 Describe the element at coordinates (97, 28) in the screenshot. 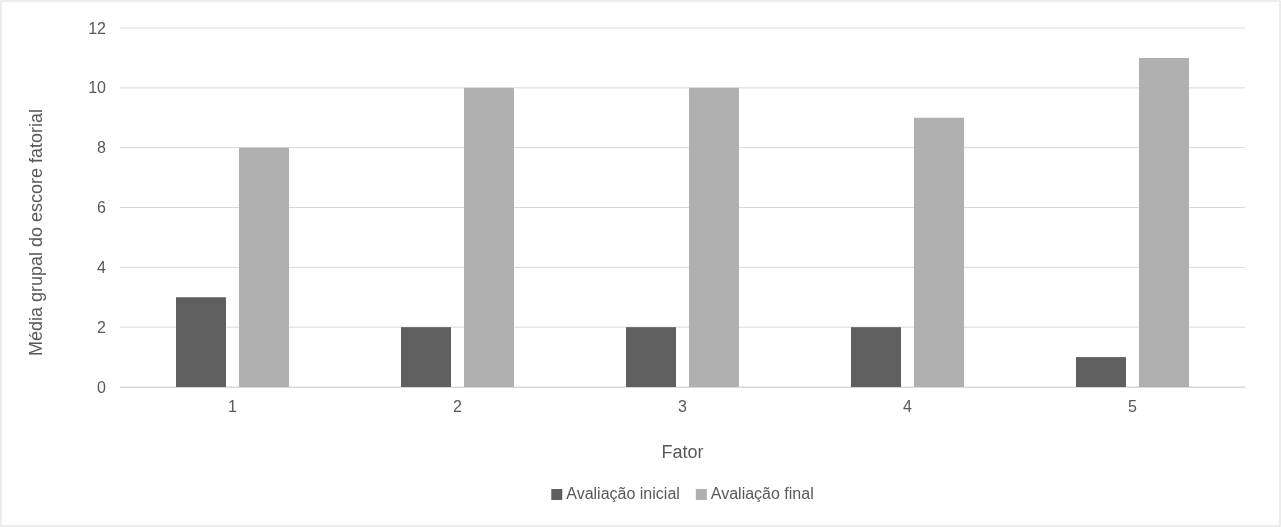

I see `y-tick-label: 12` at that location.